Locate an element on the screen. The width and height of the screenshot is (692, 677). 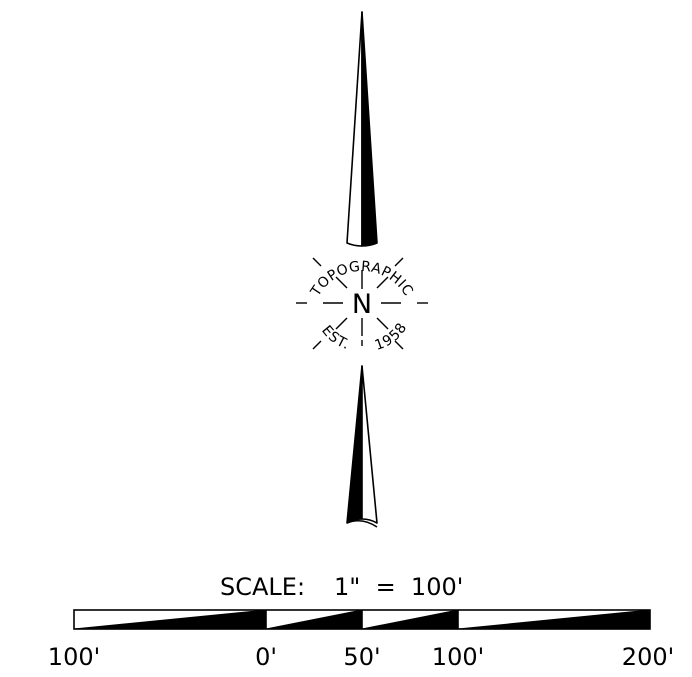
north-needle-lower-dark-half is located at coordinates (354, 444).